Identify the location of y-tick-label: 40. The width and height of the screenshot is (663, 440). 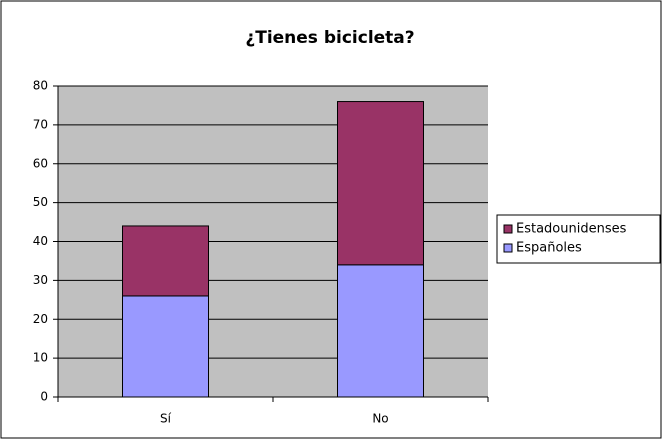
(40, 241).